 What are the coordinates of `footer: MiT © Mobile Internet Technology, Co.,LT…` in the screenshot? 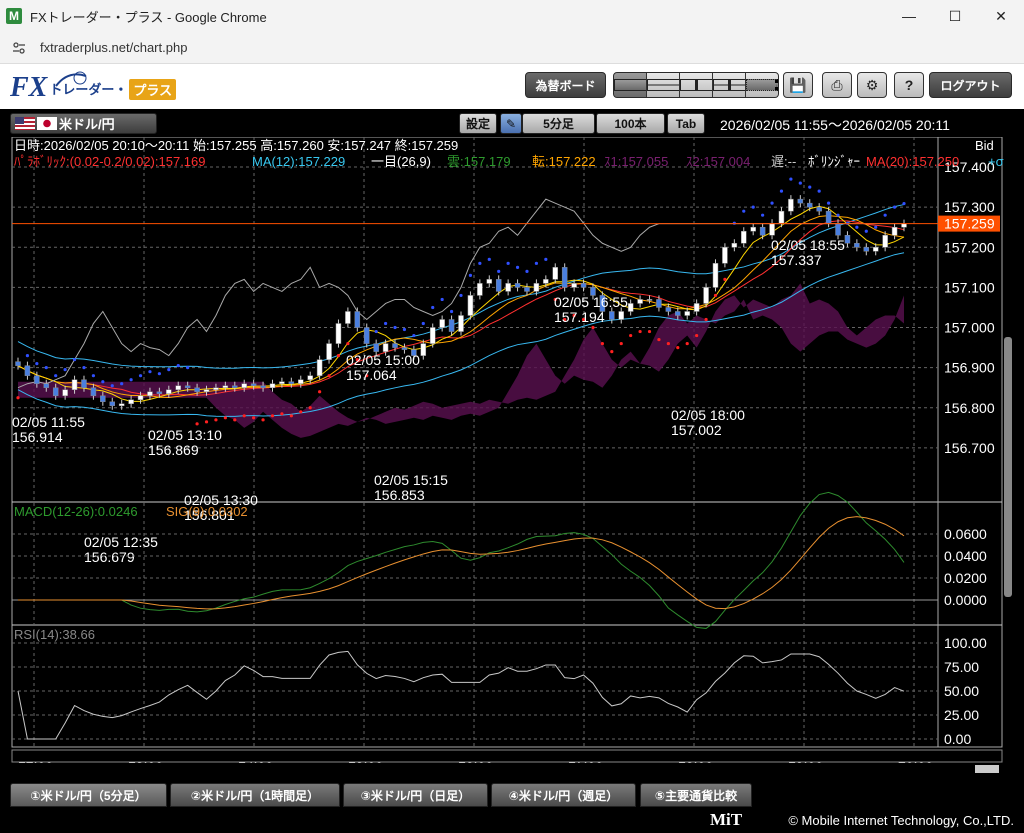 It's located at (512, 820).